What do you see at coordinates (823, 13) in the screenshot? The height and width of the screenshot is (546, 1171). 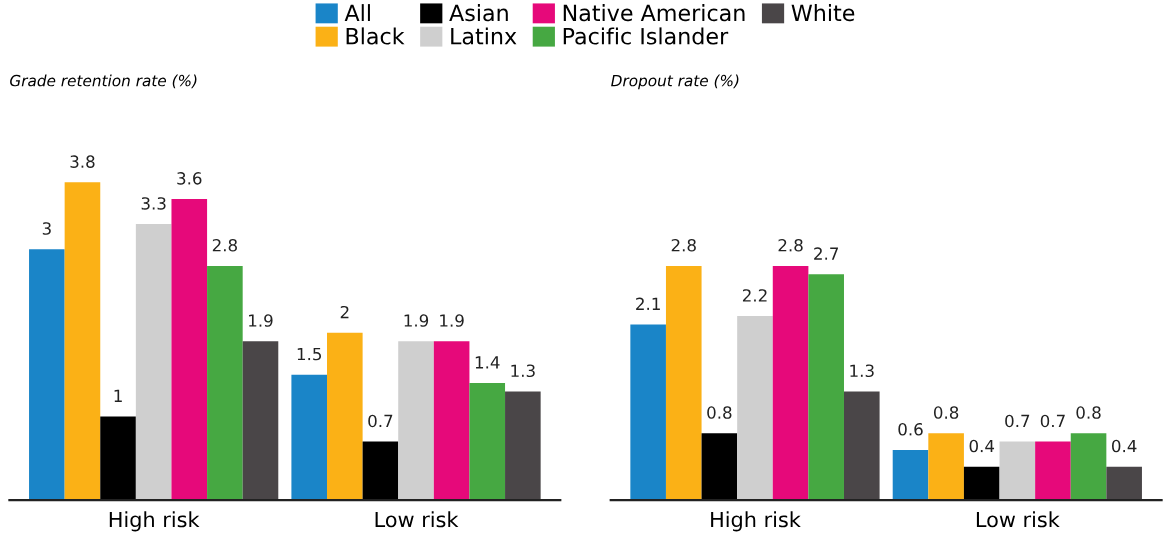 I see `legend-label: White` at bounding box center [823, 13].